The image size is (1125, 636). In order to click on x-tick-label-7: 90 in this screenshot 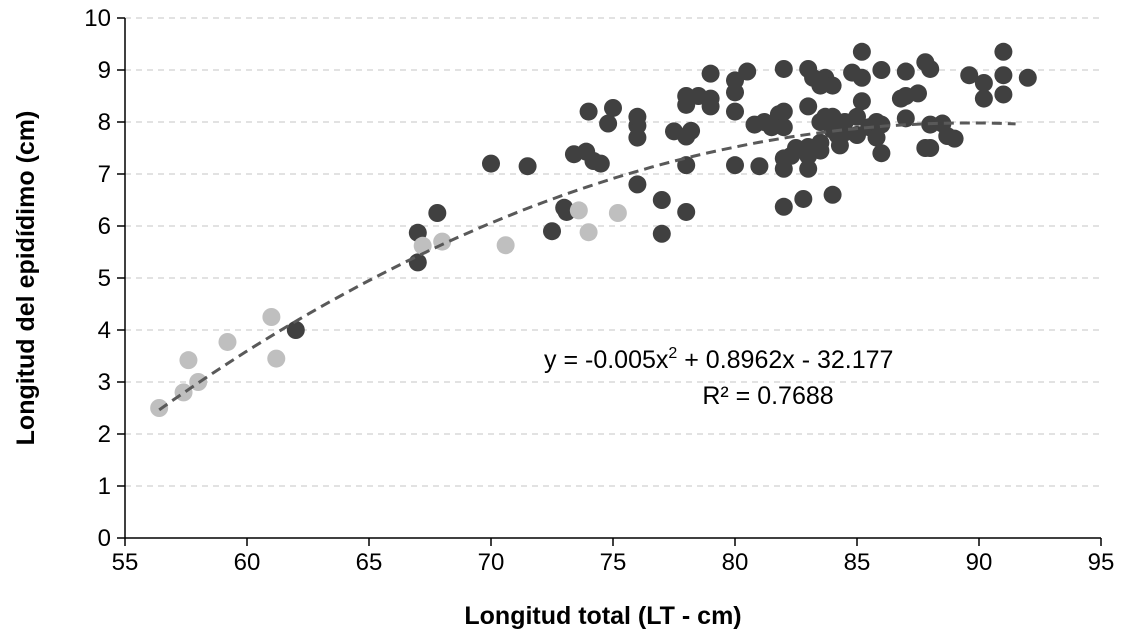, I will do `click(979, 562)`.